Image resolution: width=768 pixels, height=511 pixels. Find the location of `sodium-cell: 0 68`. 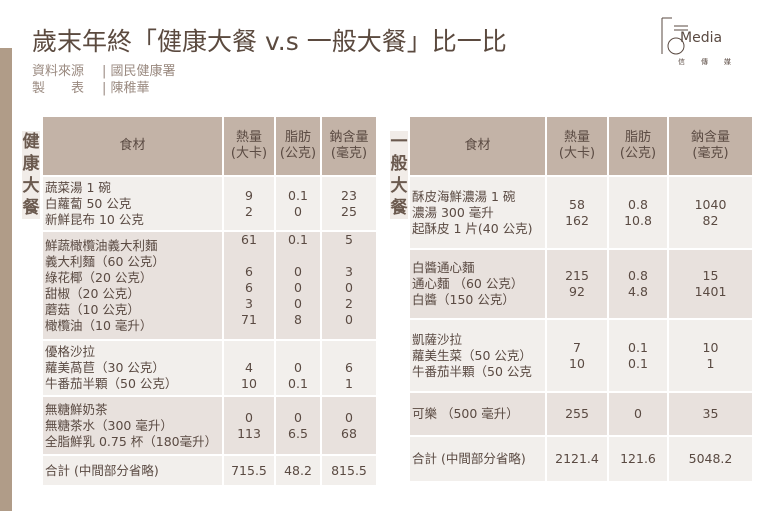

sodium-cell: 0 68 is located at coordinates (349, 425).